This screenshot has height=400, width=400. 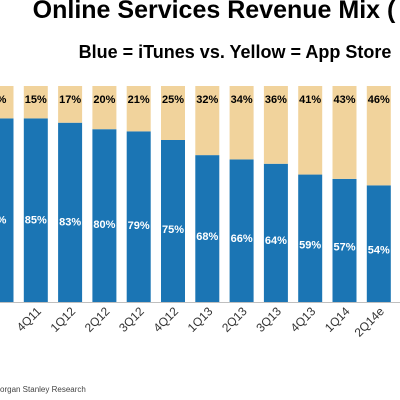 What do you see at coordinates (3, 100) in the screenshot?
I see `data-label-app-store: %` at bounding box center [3, 100].